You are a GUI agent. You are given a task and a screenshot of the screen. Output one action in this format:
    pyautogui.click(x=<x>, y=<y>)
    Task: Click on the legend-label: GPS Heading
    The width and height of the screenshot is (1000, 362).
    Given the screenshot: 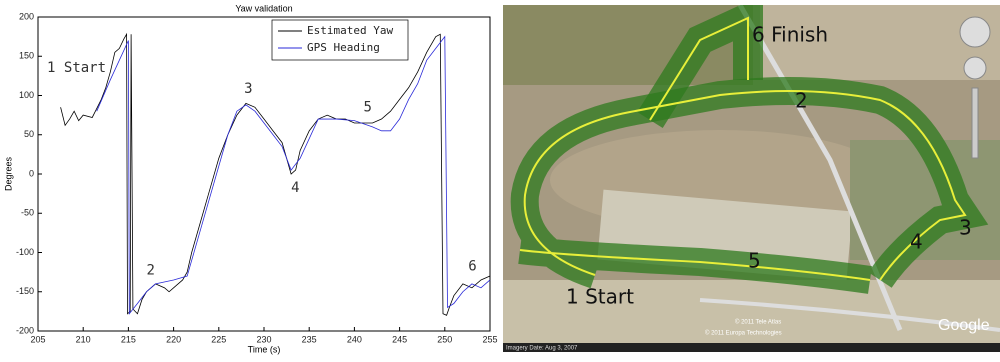 What is the action you would take?
    pyautogui.click(x=343, y=47)
    